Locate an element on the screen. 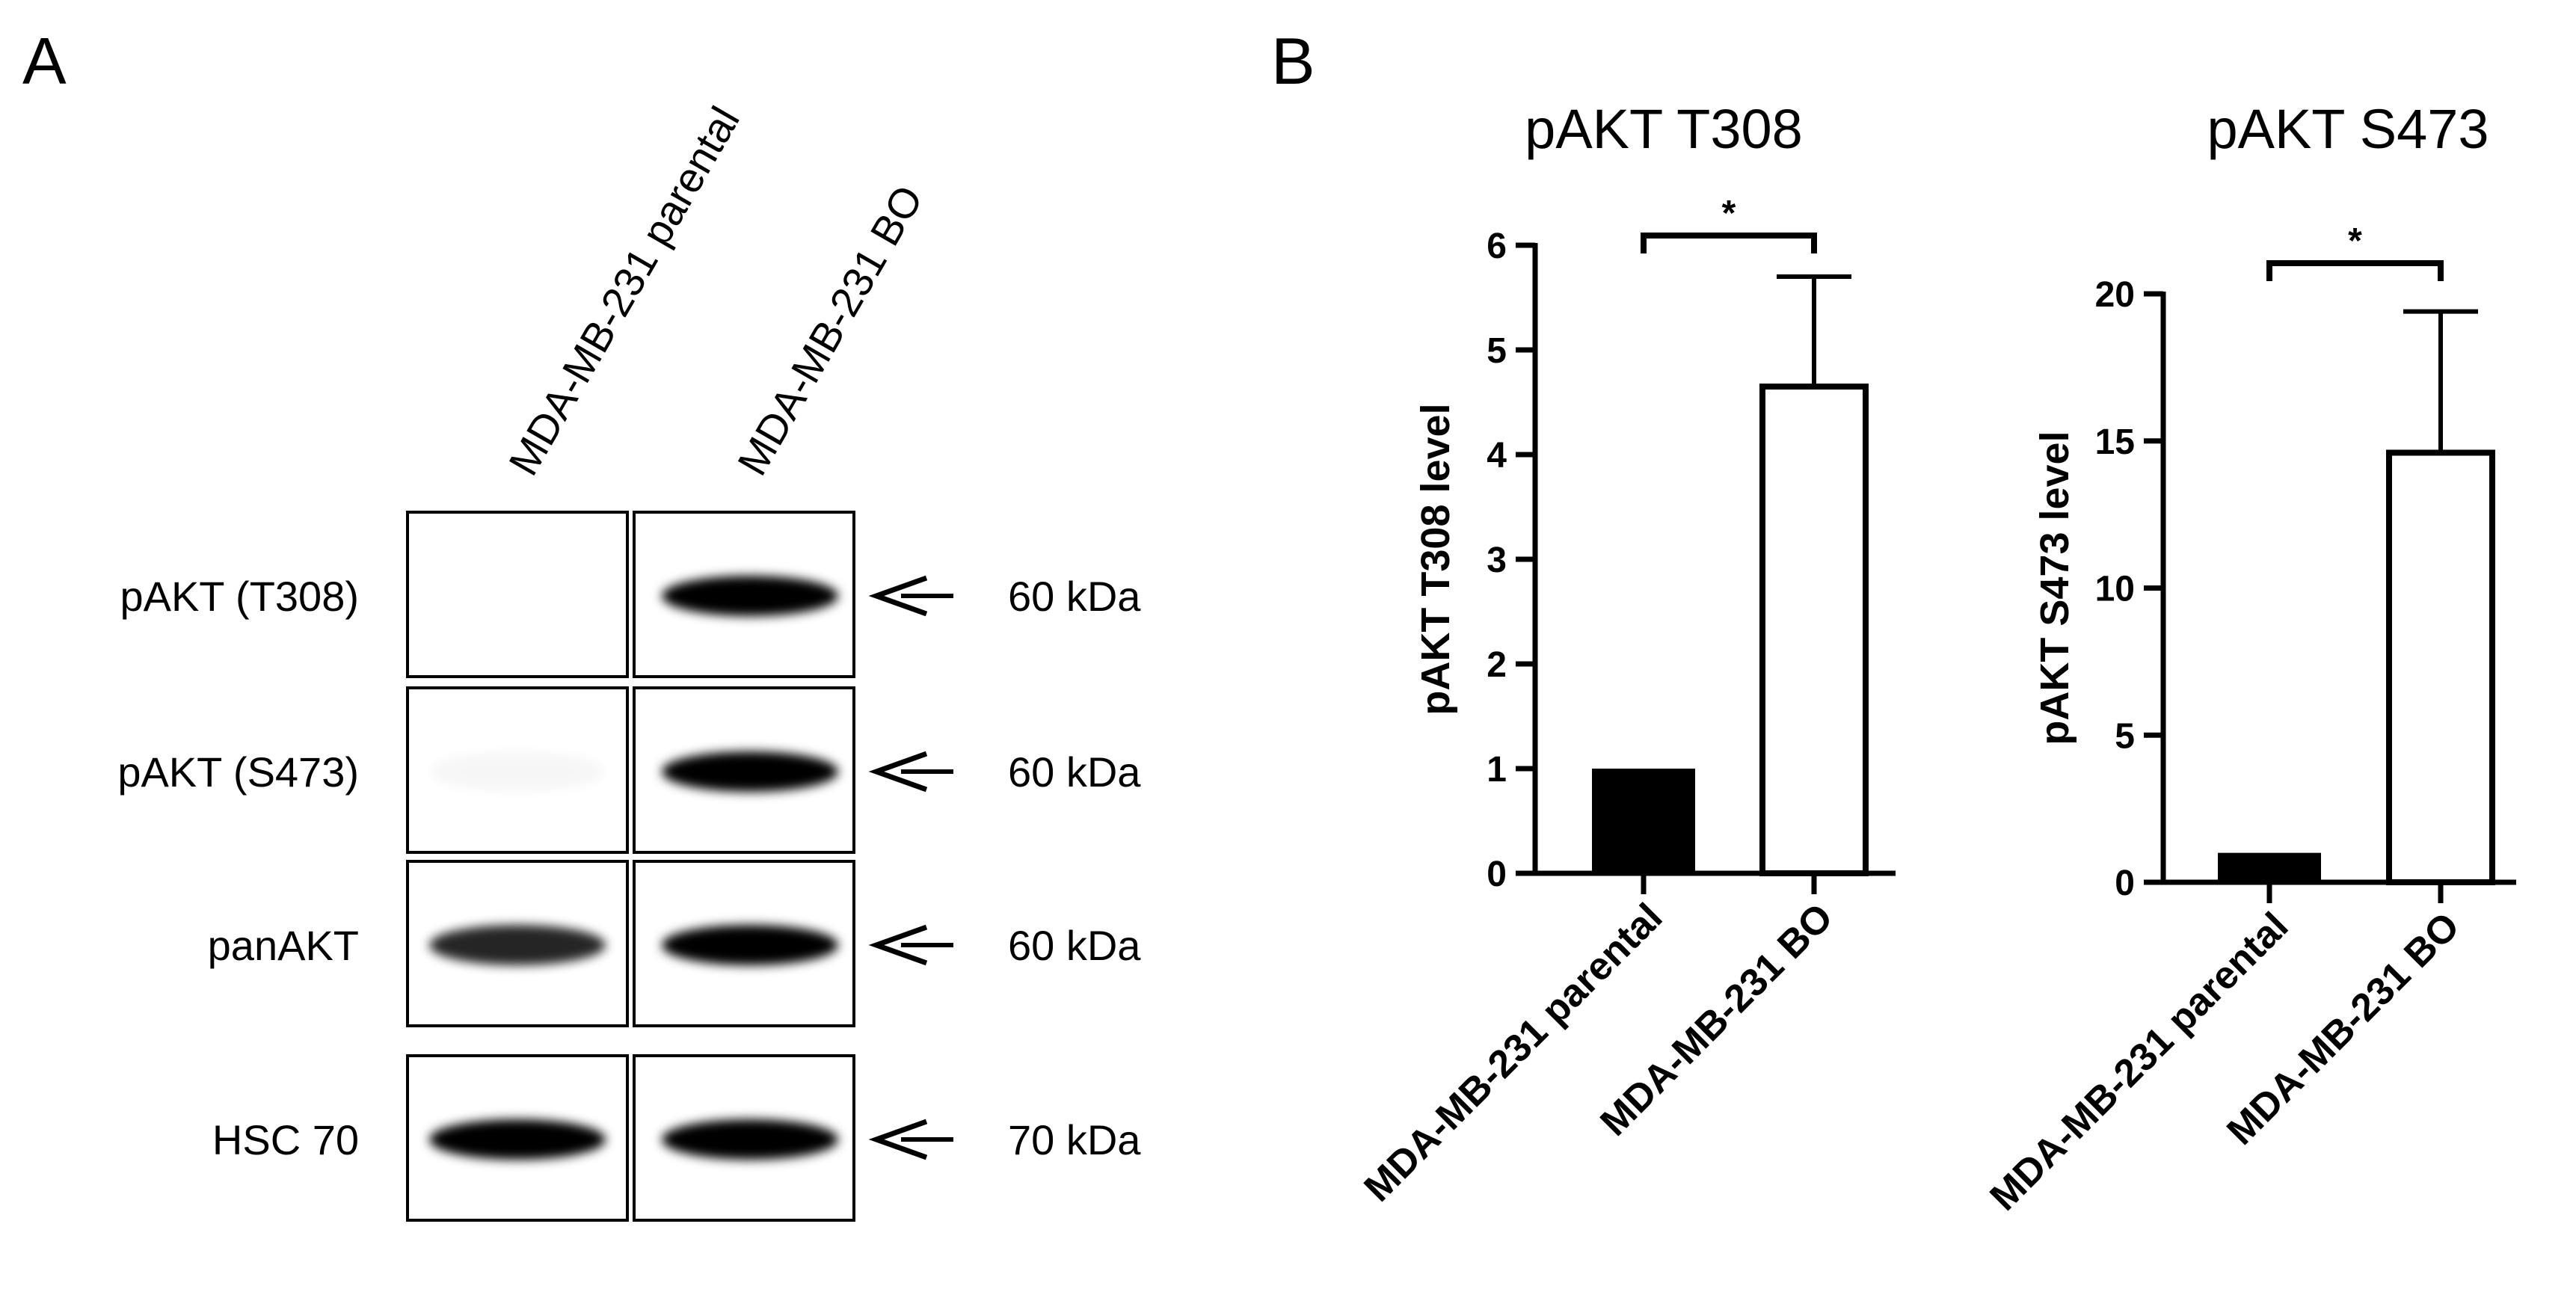 The height and width of the screenshot is (1289, 2576). y-axis-title: pAKT S473 level is located at coordinates (2054, 588).